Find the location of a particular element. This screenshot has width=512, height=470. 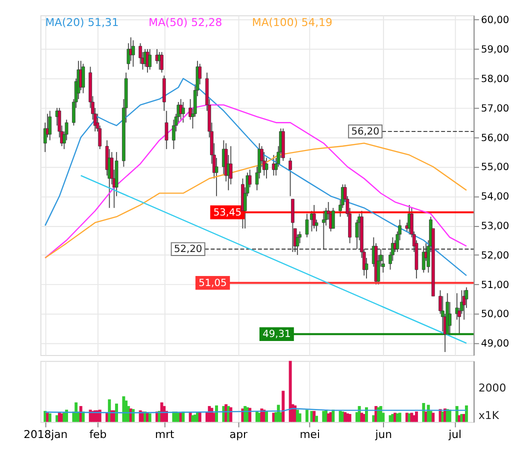

ref-line-label: 56,20 is located at coordinates (365, 132).